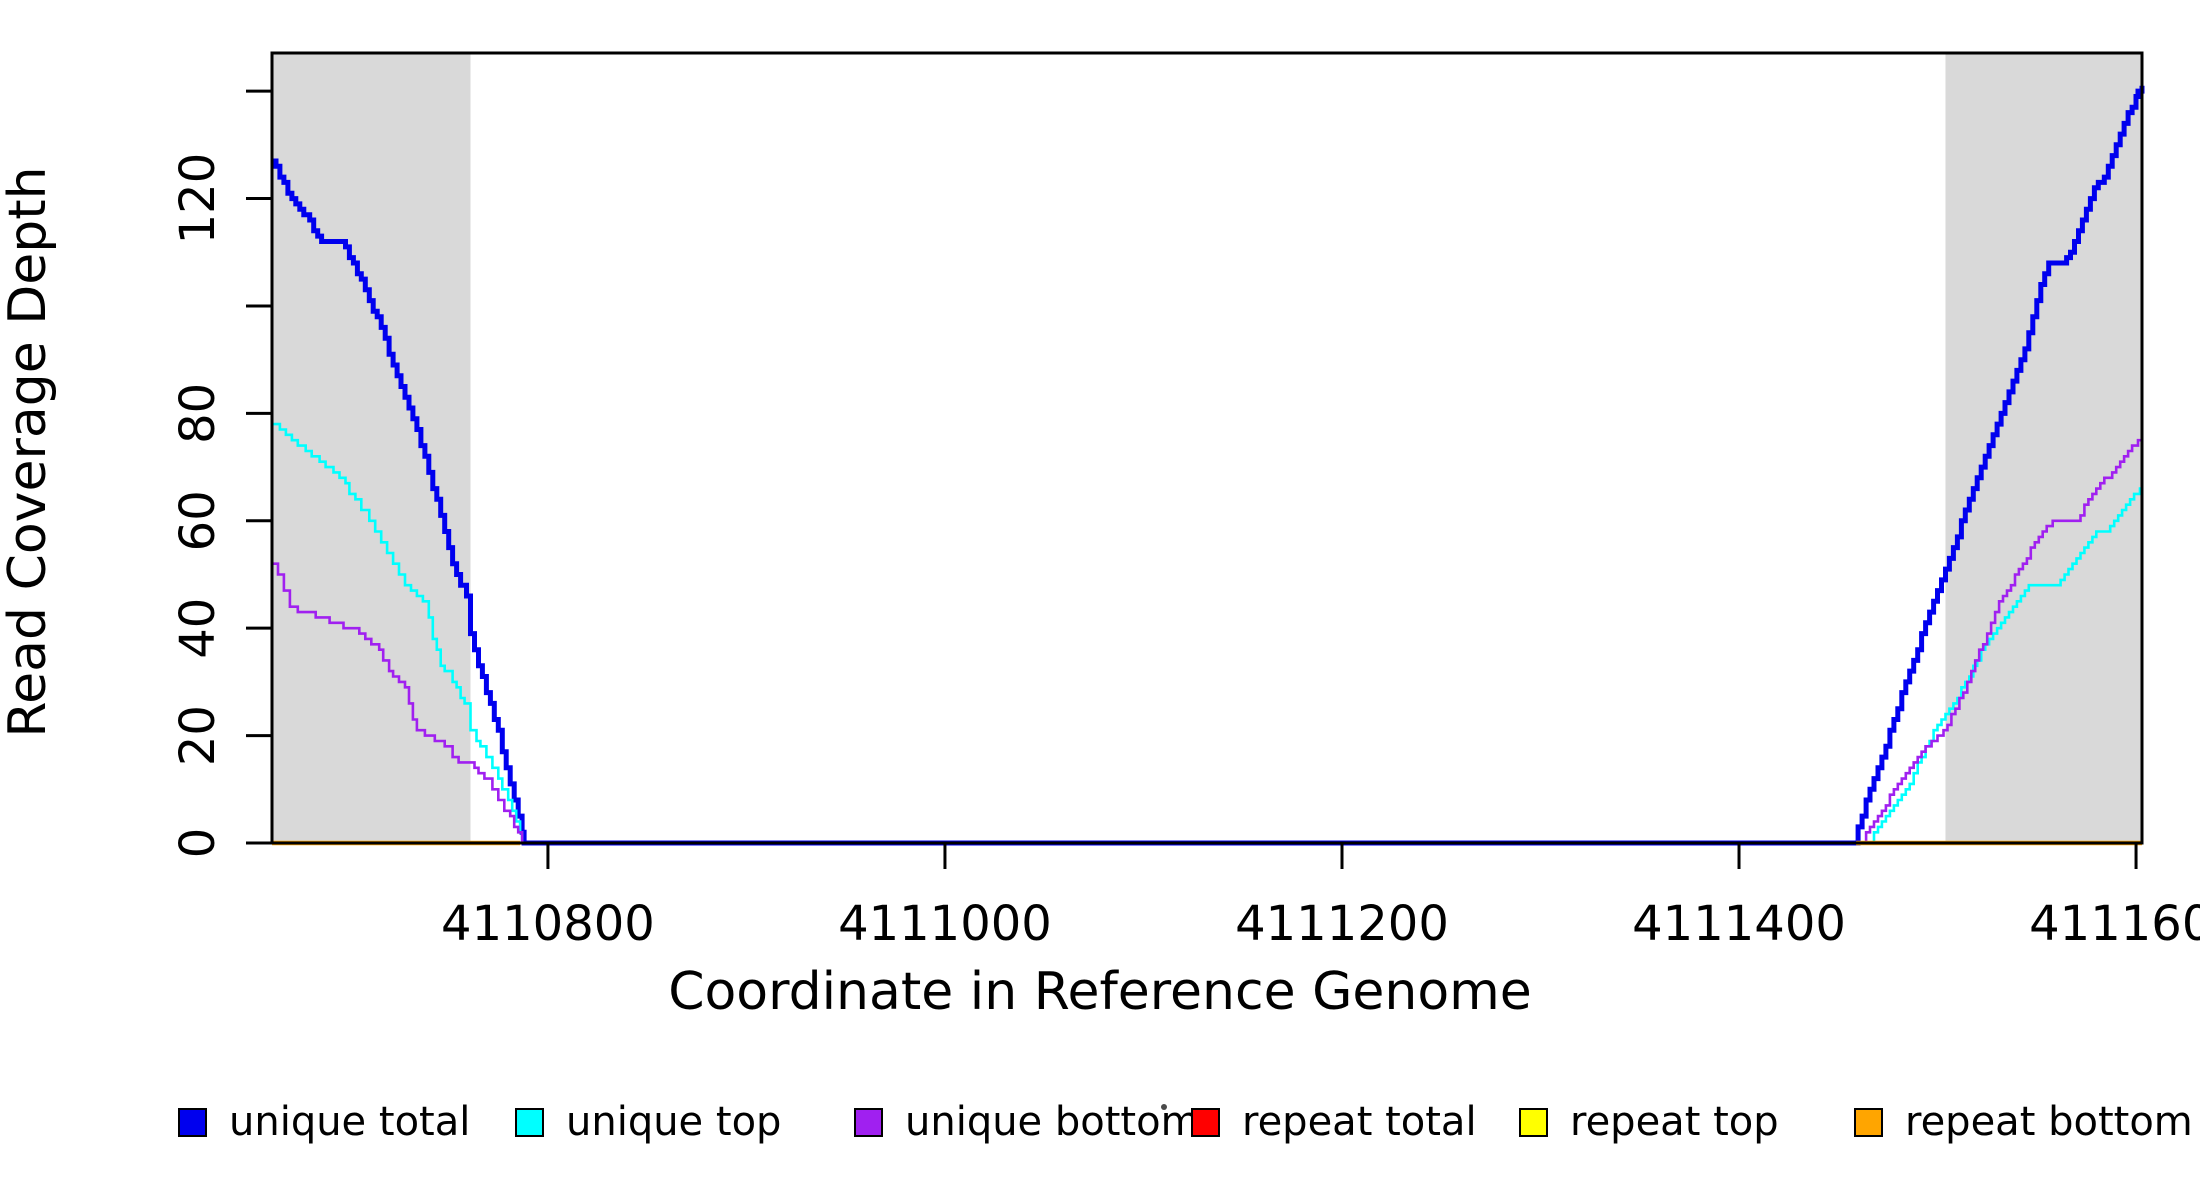 The height and width of the screenshot is (1200, 2200). Describe the element at coordinates (198, 413) in the screenshot. I see `y-tick-label: 80` at that location.